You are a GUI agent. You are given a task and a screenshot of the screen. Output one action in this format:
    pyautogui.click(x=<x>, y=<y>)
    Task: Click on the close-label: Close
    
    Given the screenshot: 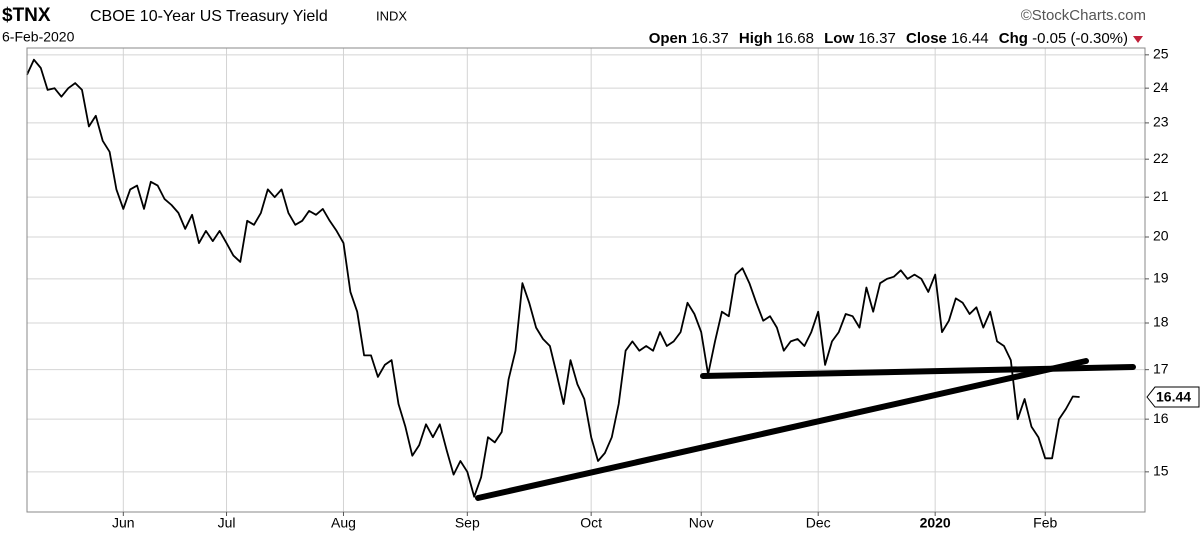 What is the action you would take?
    pyautogui.click(x=926, y=38)
    